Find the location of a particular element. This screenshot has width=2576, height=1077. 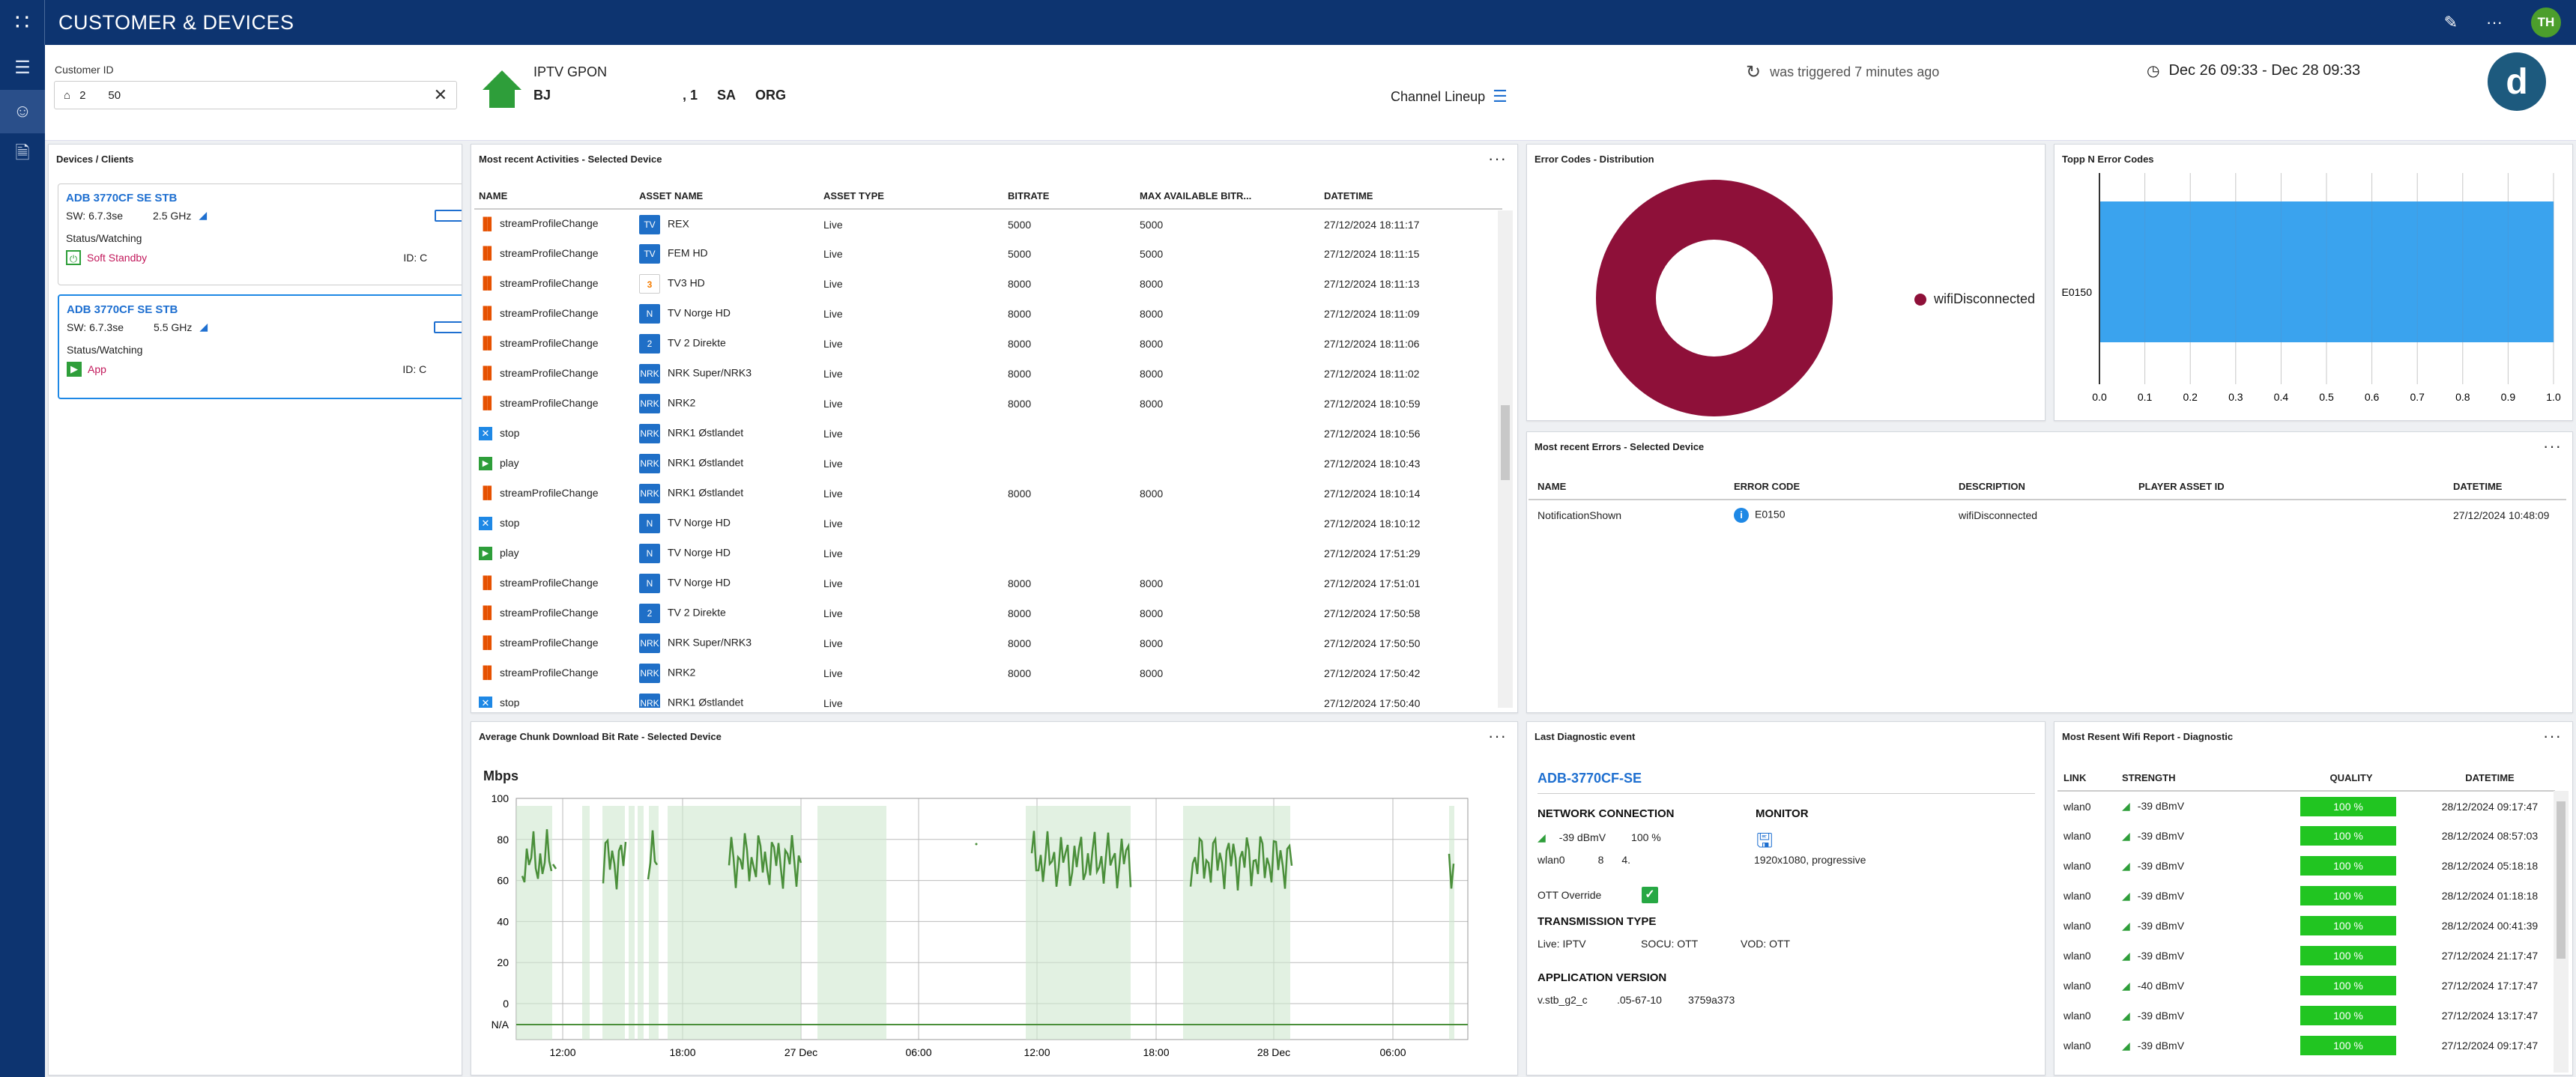

refresh-icon: ↻ is located at coordinates (1754, 72).